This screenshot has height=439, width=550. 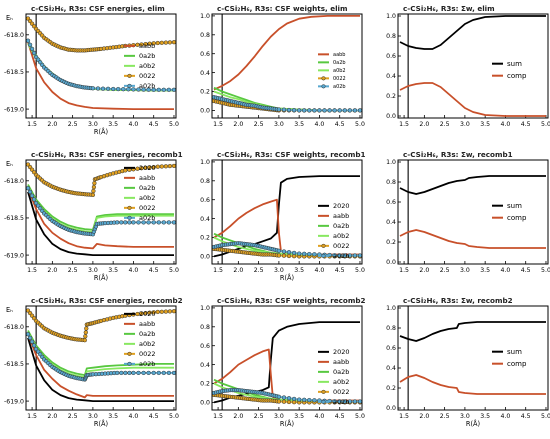 What do you see at coordinates (100, 75) in the screenshot?
I see `series-line-aabb` at bounding box center [100, 75].